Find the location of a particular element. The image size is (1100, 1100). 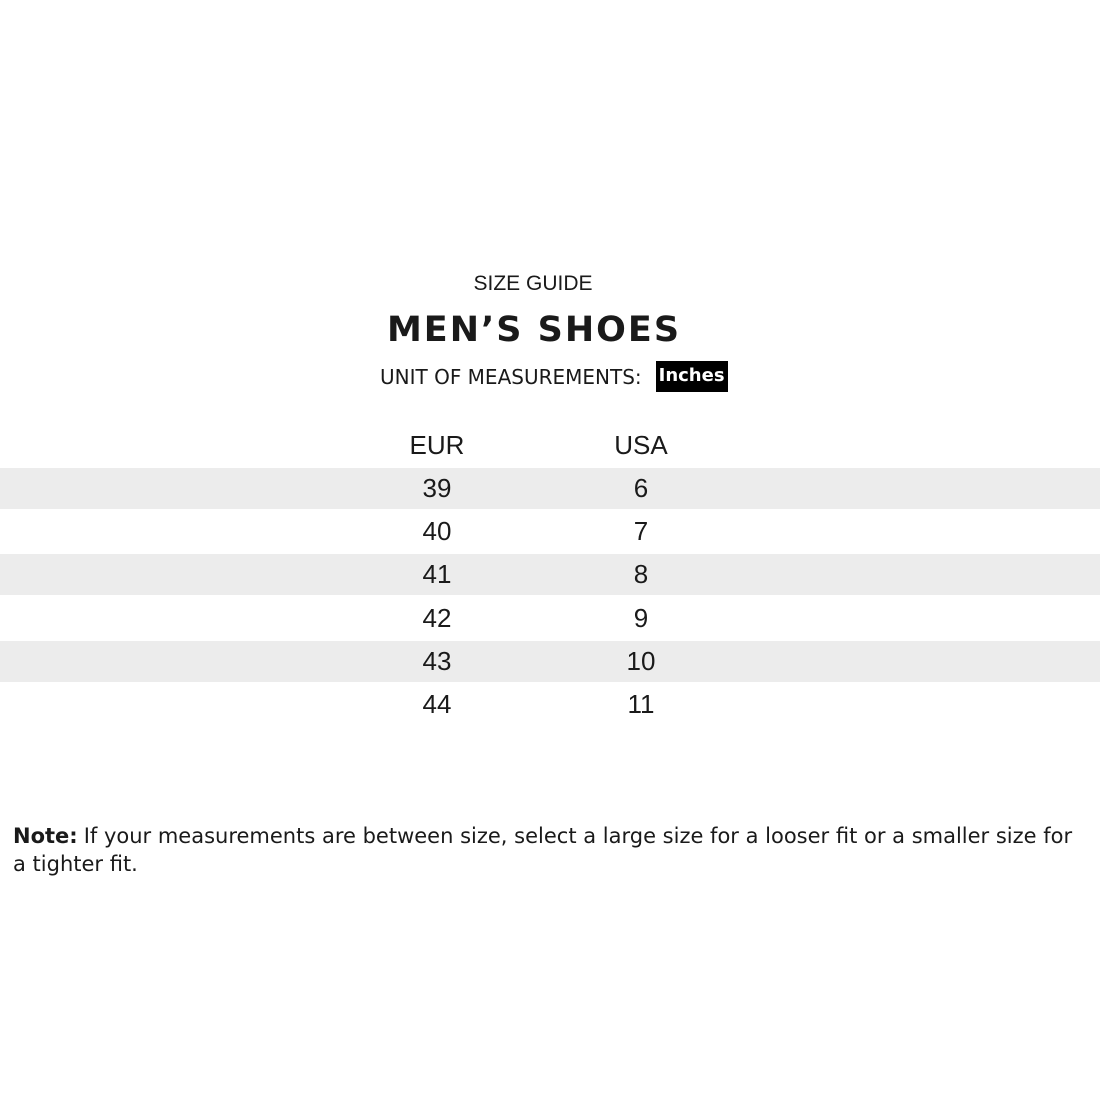

table-row: 44 11 is located at coordinates (550, 704).